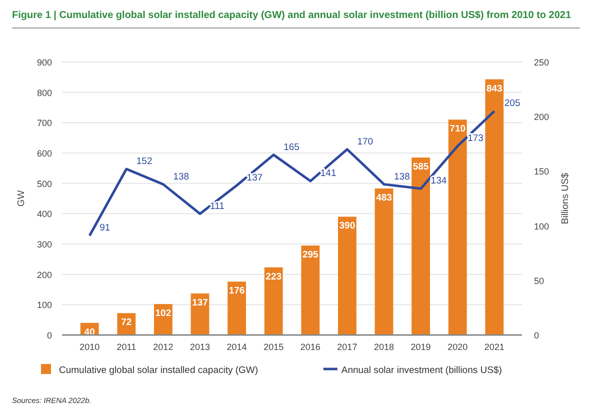 The height and width of the screenshot is (415, 600). Describe the element at coordinates (44, 305) in the screenshot. I see `y-tick-label: 100` at that location.